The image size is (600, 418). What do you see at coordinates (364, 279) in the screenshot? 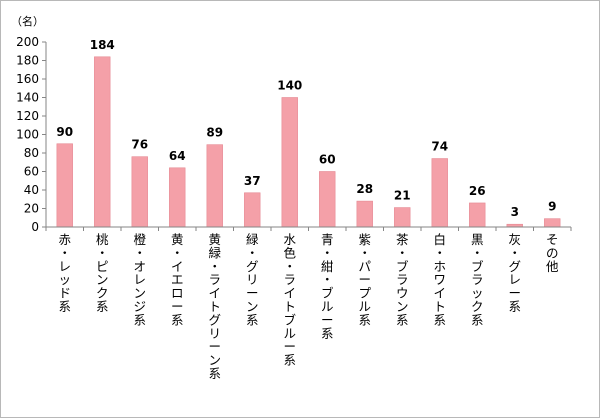
I see `category-label: 紫・パープル系` at bounding box center [364, 279].